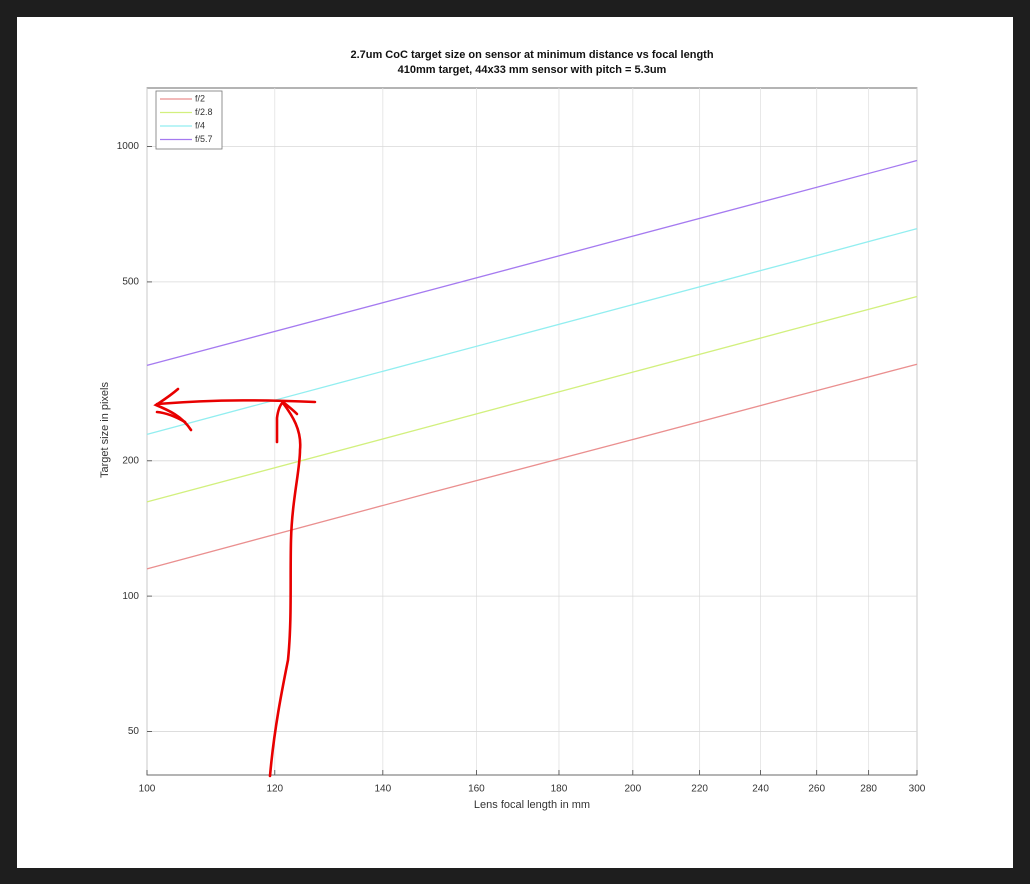  What do you see at coordinates (382, 789) in the screenshot?
I see `x-tick-label: 140` at bounding box center [382, 789].